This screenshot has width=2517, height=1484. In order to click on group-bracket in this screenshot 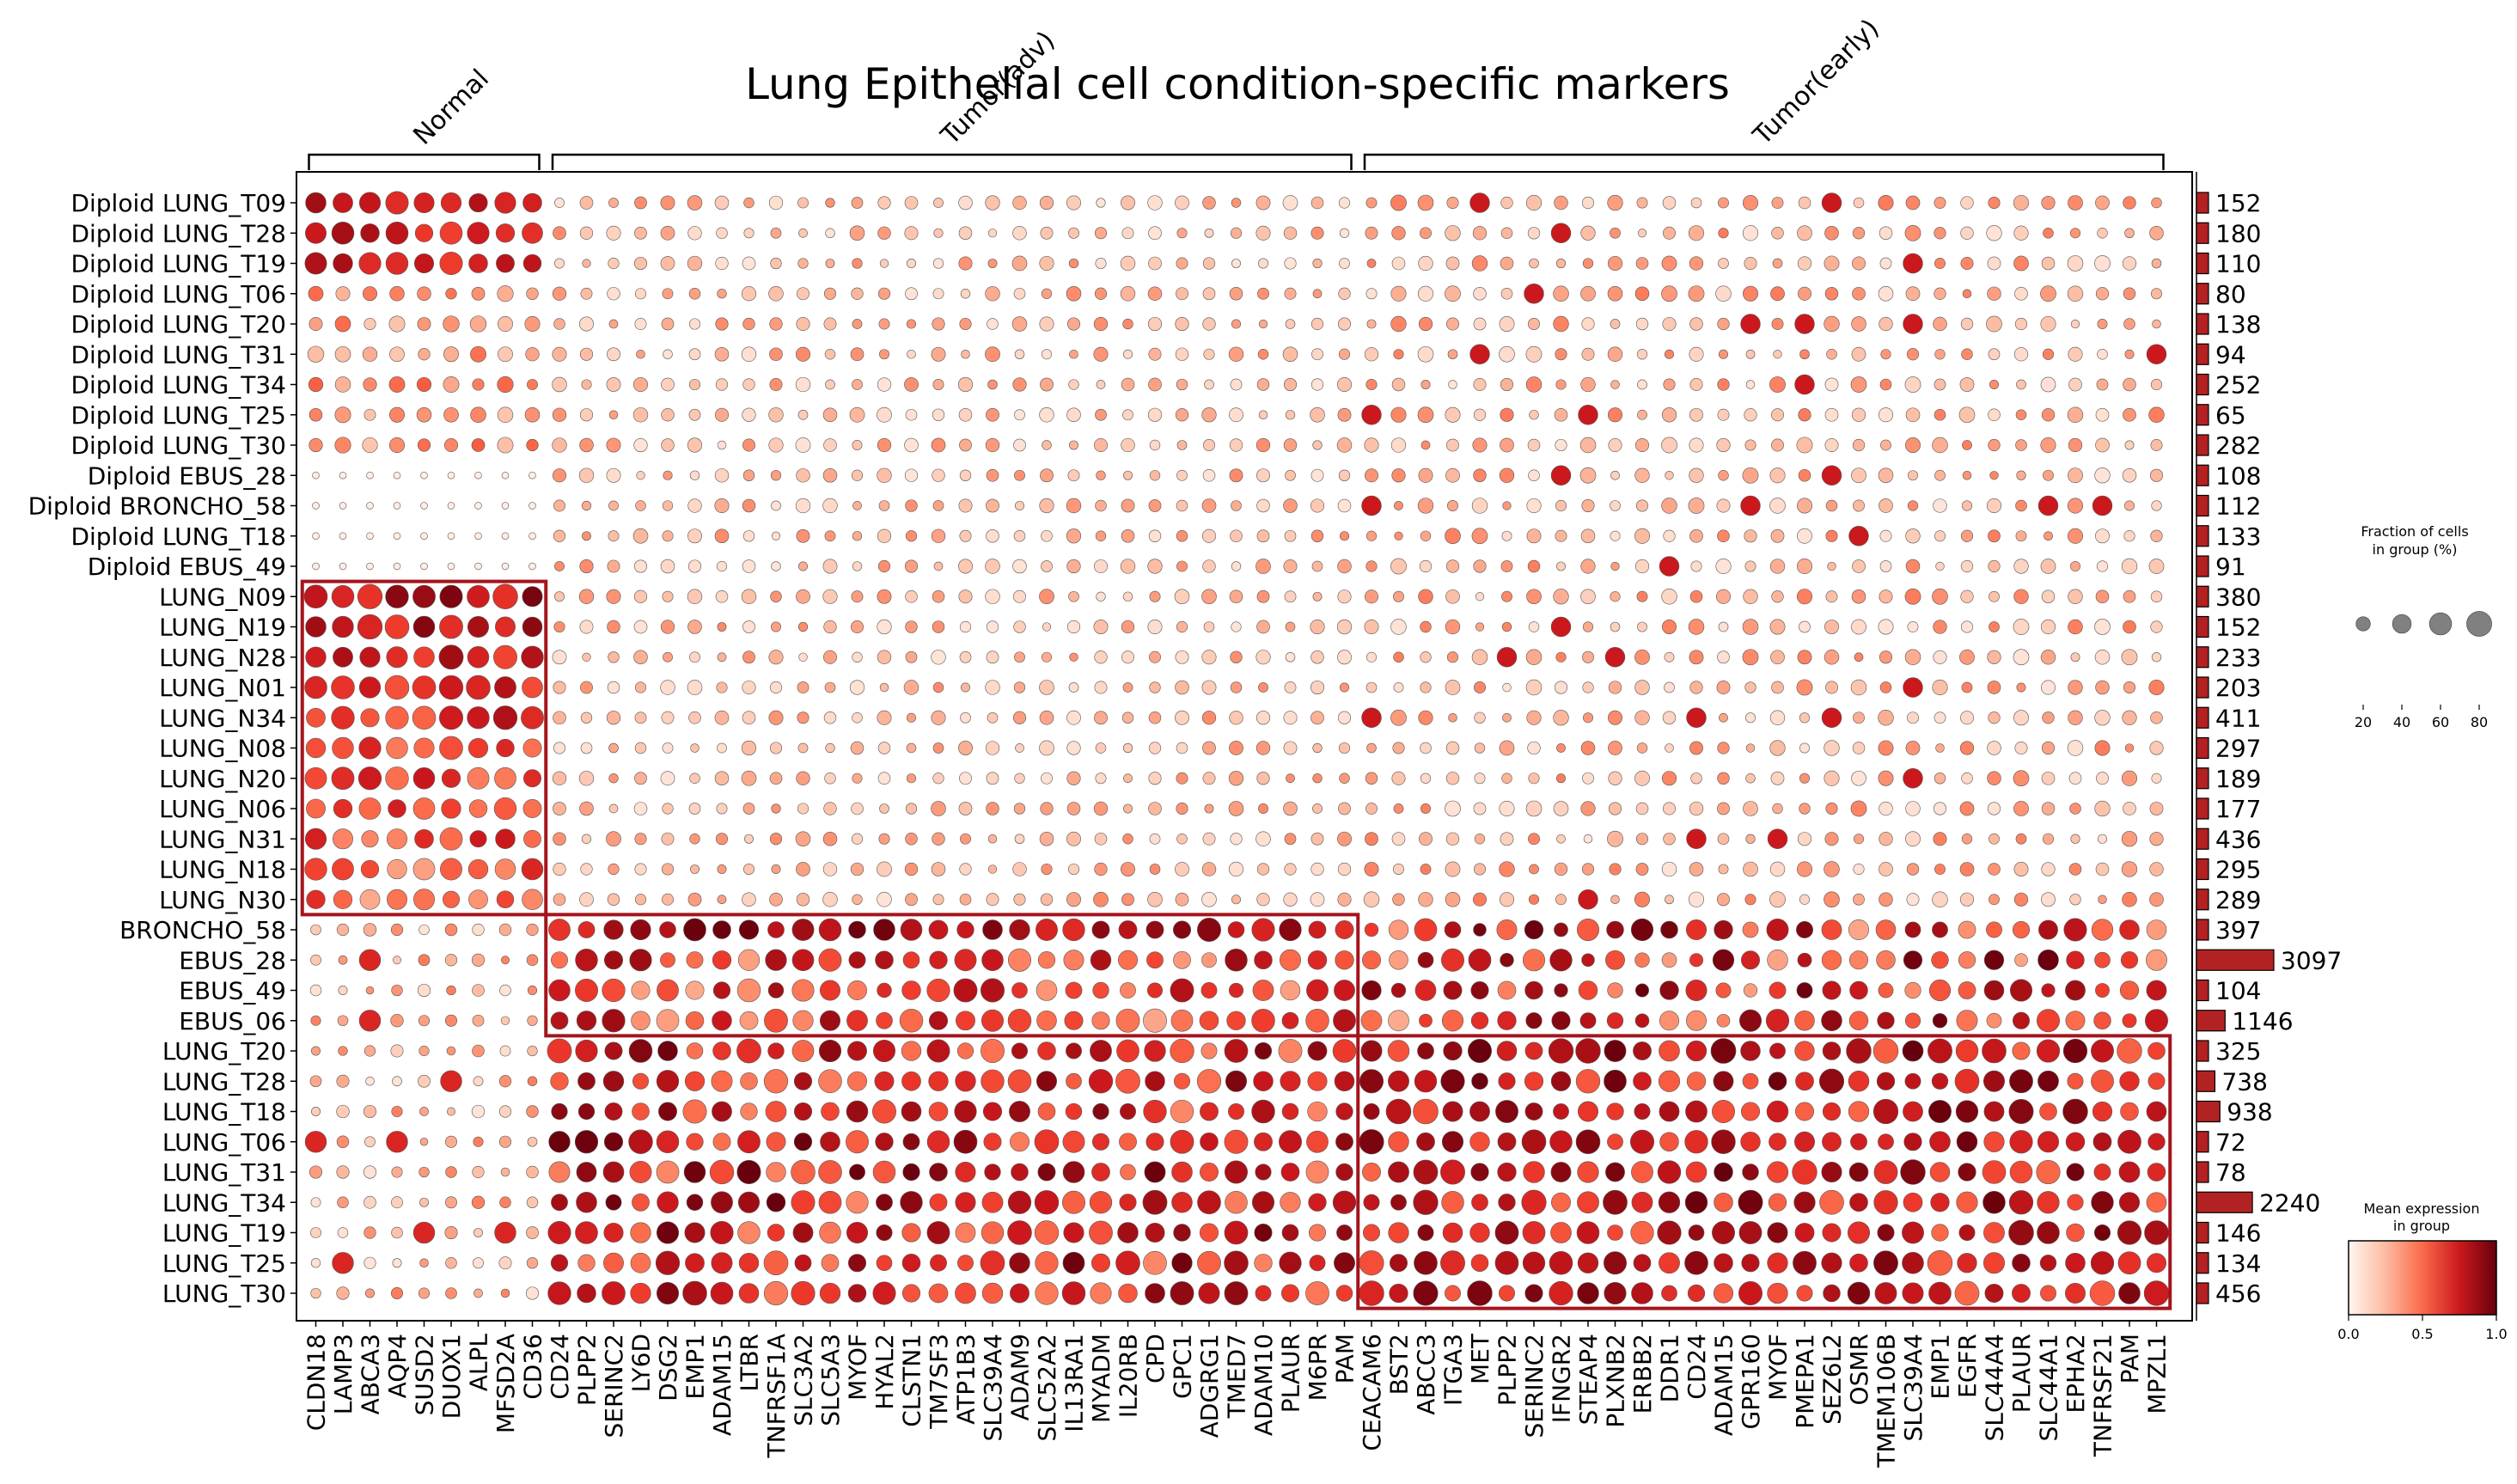, I will do `click(952, 162)`.